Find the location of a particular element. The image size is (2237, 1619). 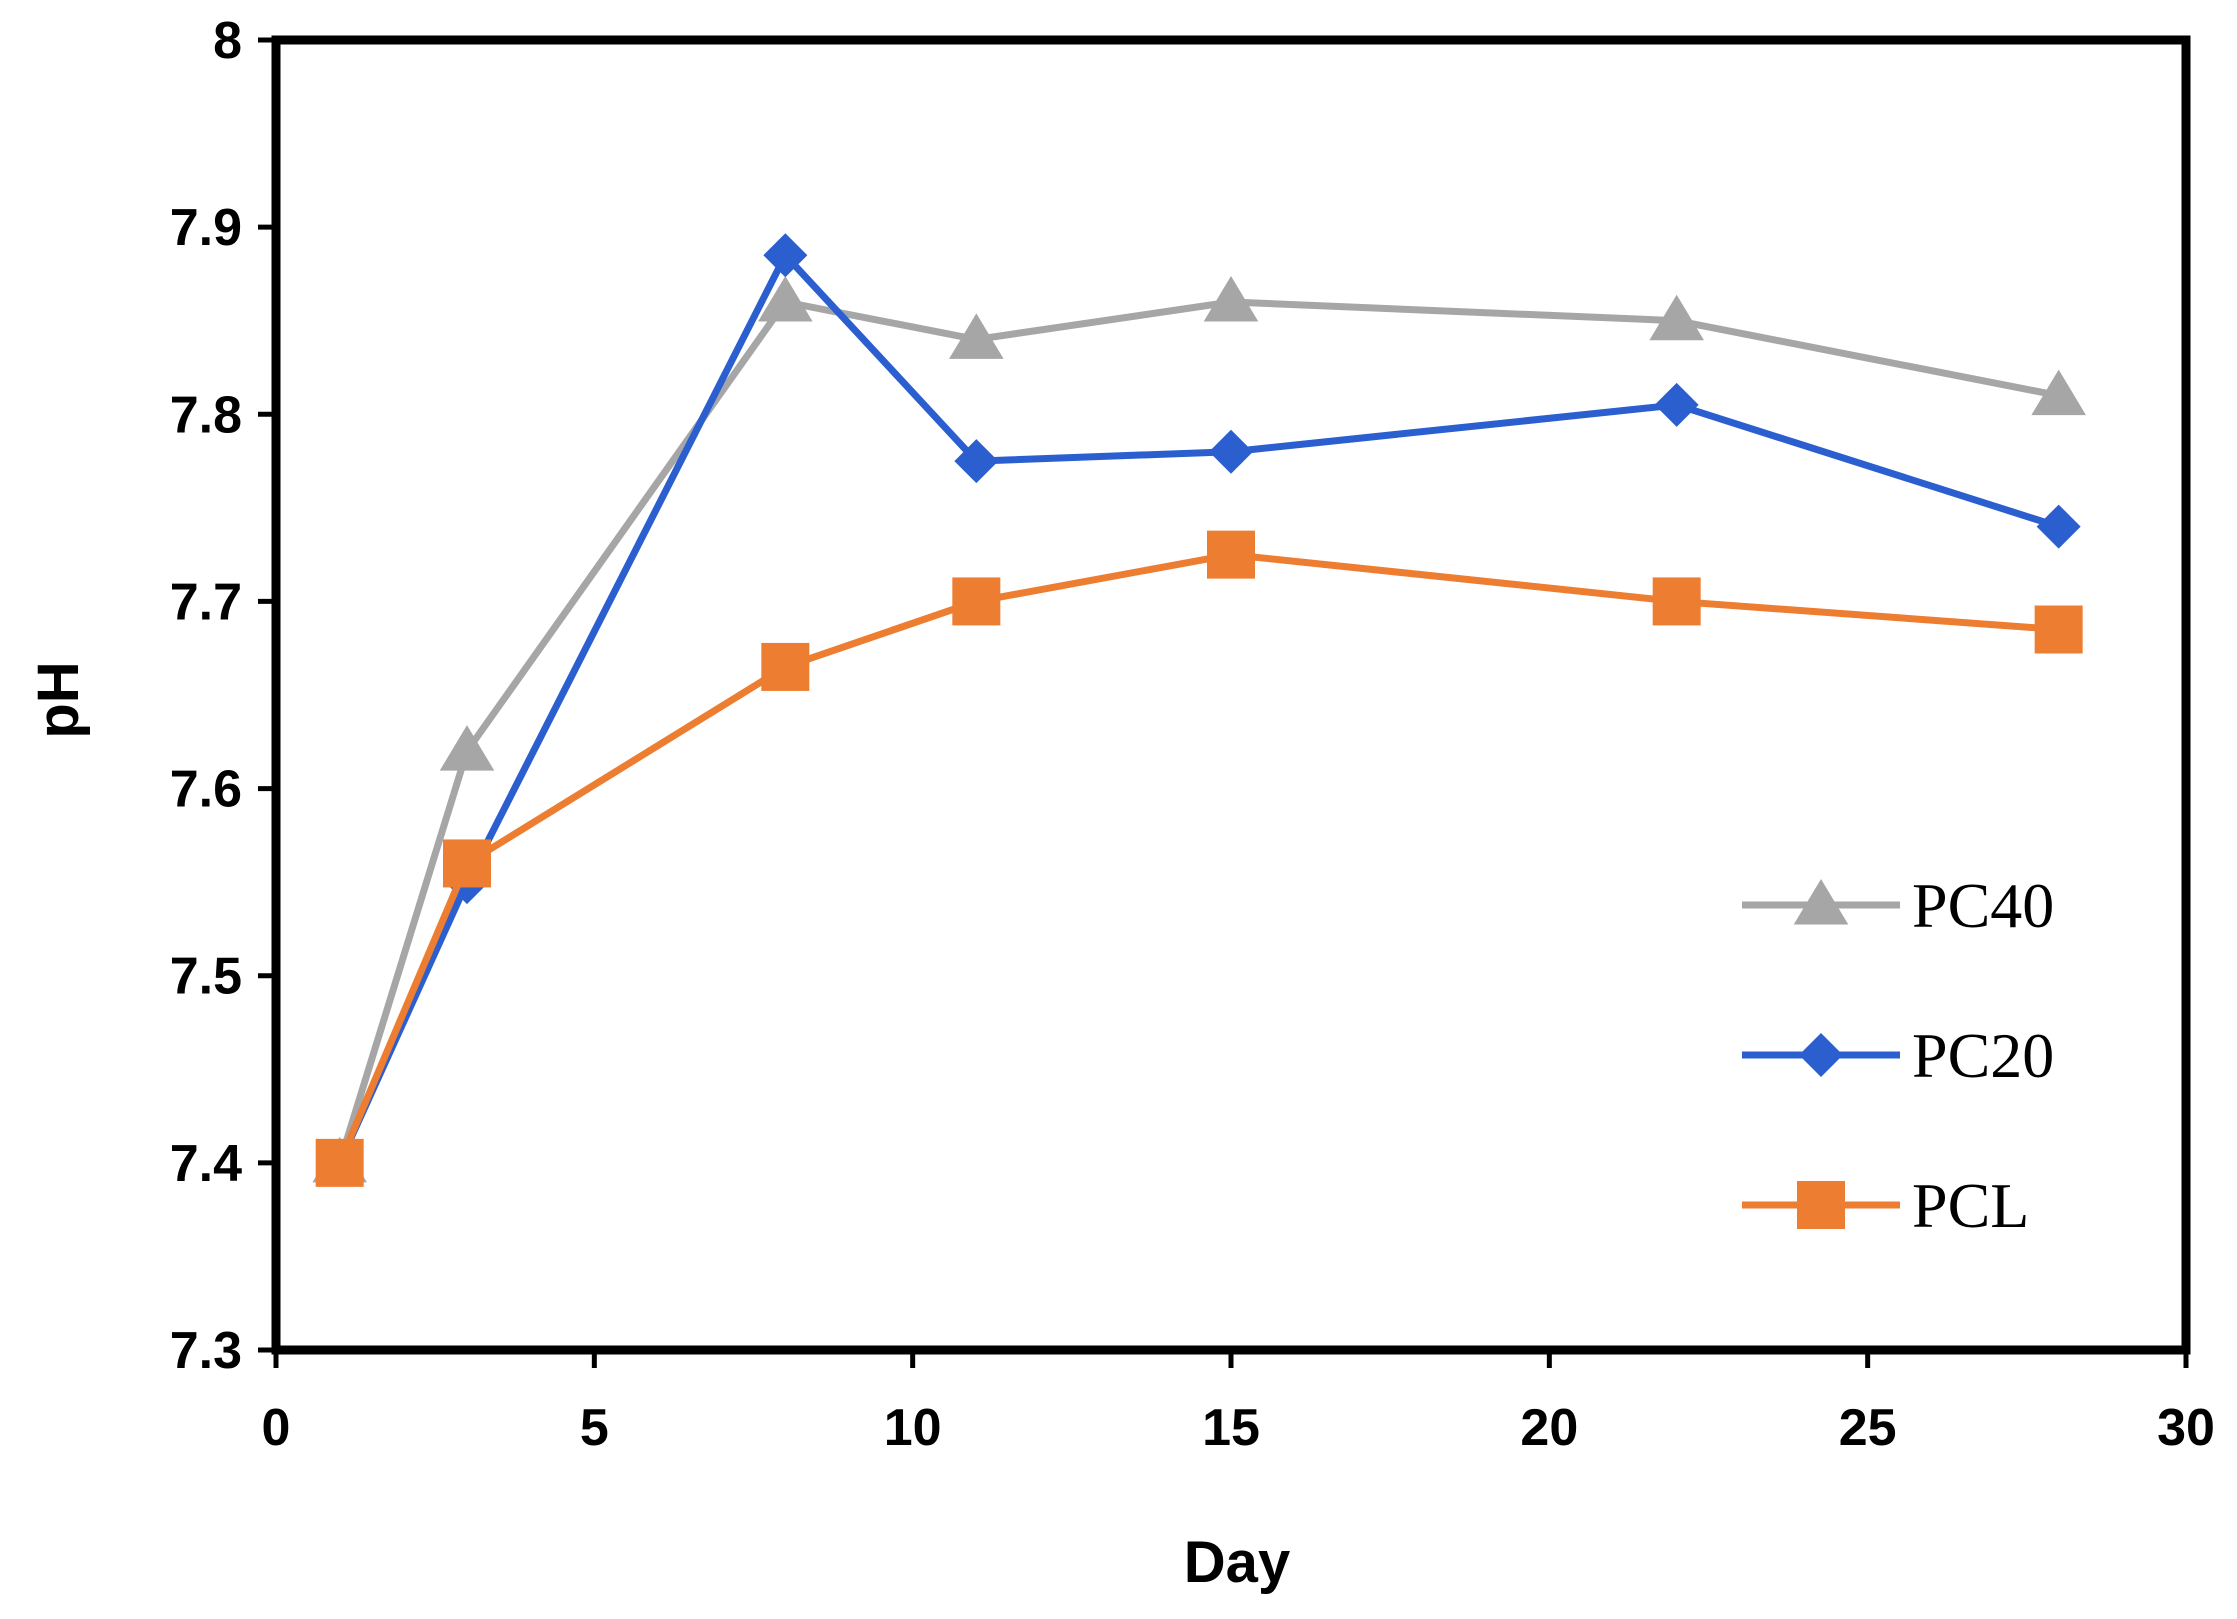

legend-item-pc40: PC40 is located at coordinates (1898, 905).